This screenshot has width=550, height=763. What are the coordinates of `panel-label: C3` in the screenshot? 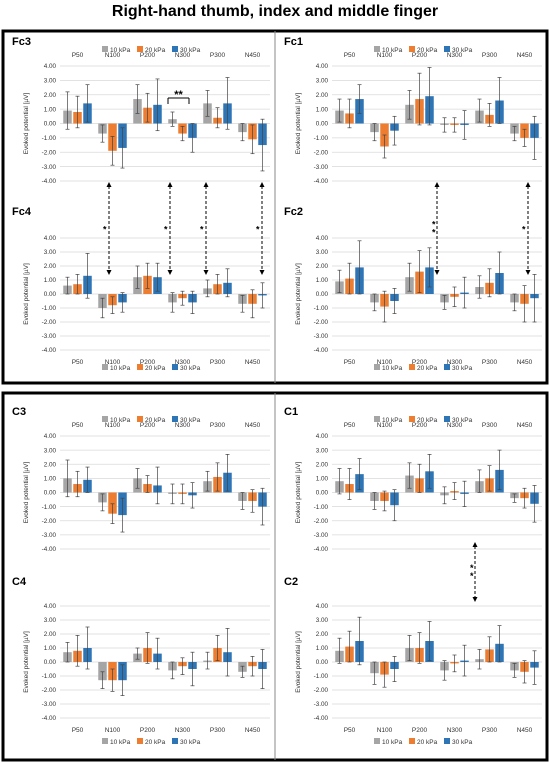 It's located at (19, 412).